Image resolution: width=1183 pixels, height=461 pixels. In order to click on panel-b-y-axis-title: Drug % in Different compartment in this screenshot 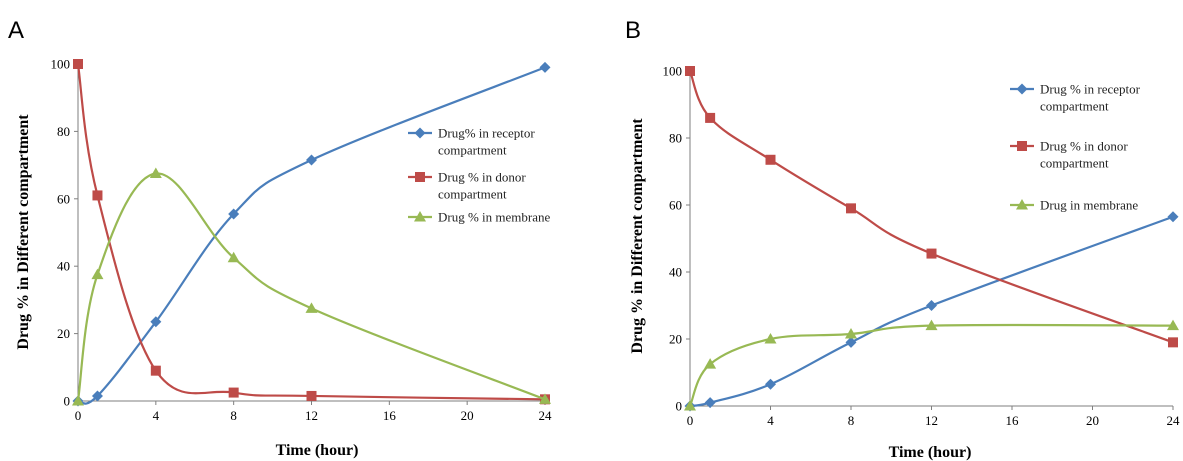, I will do `click(637, 236)`.